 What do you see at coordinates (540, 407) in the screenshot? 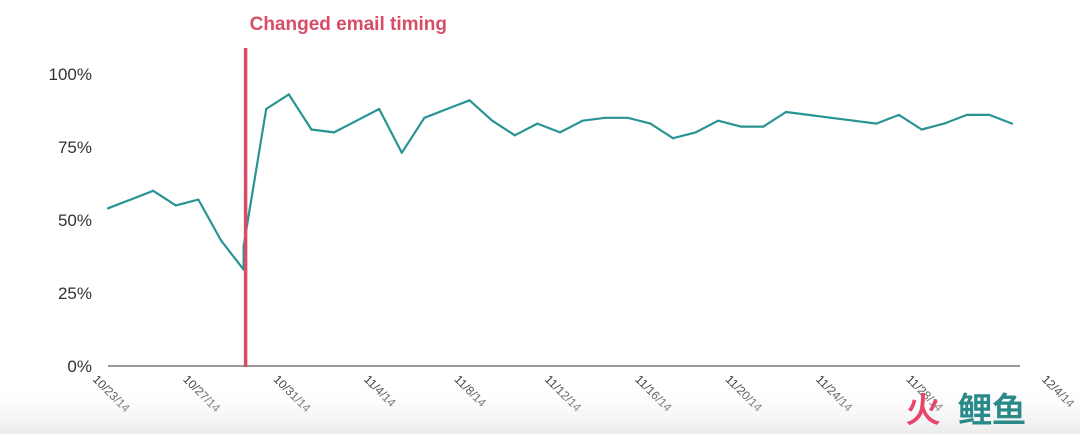
I see `footer-gradient` at bounding box center [540, 407].